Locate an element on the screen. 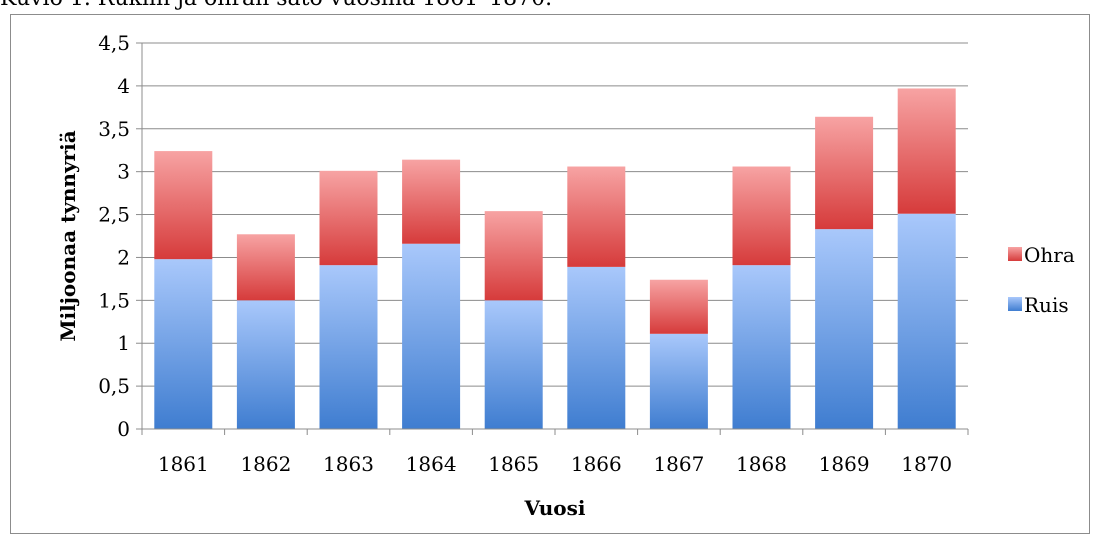  x-tick-label: 1870 is located at coordinates (926, 464).